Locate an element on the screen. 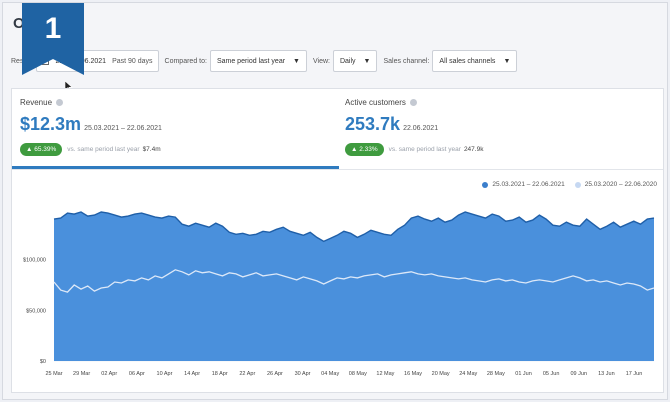 The image size is (670, 402). channel-value: All sales channels is located at coordinates (467, 61).